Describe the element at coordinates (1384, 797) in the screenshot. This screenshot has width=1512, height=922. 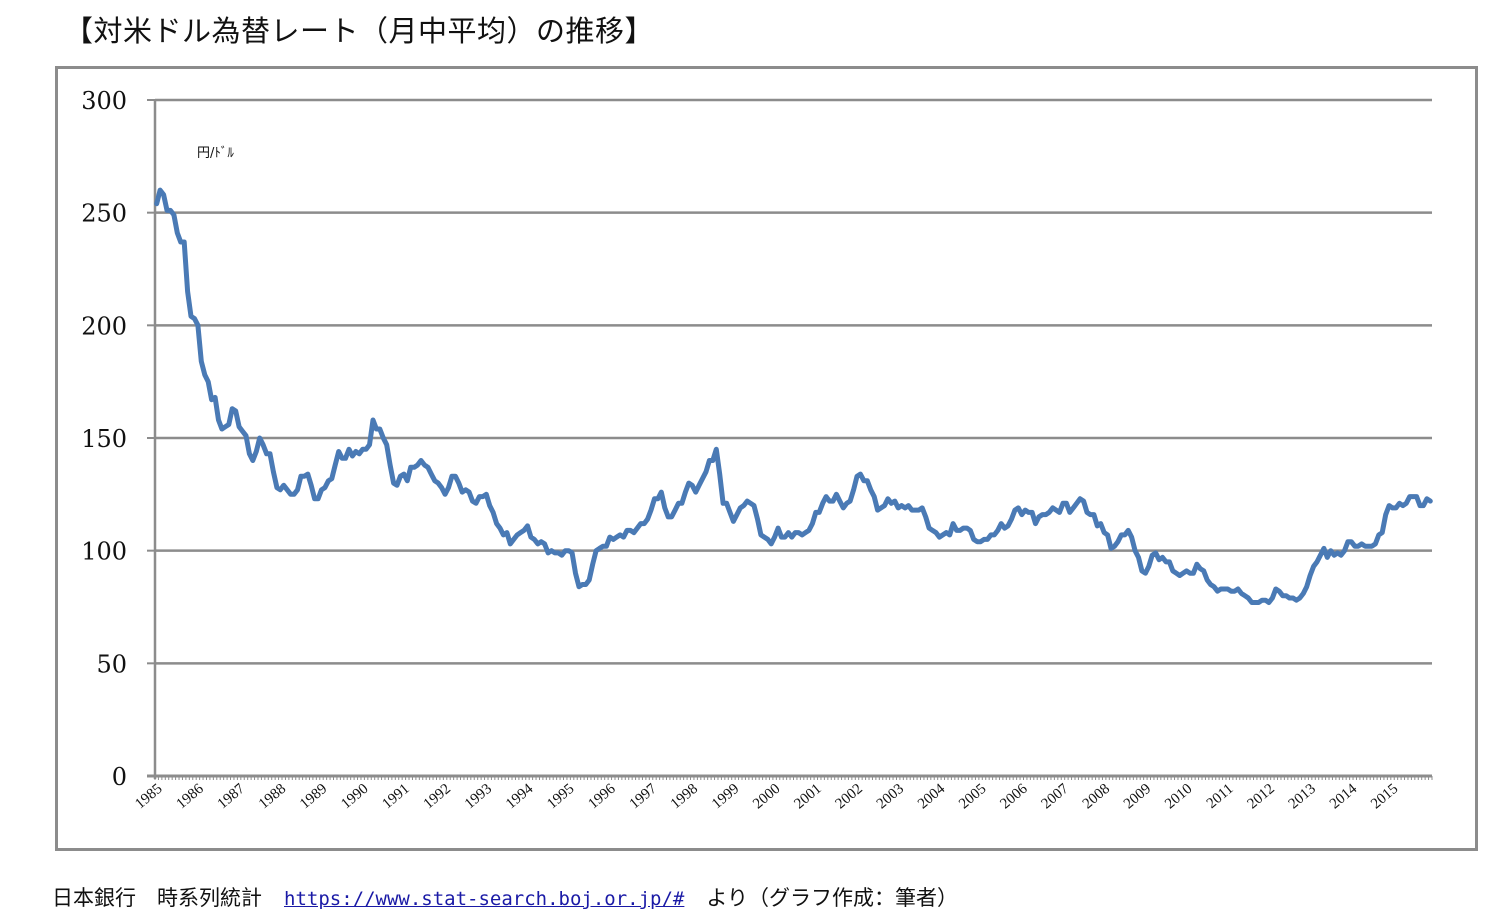
I see `x-tick-label: 2015` at that location.